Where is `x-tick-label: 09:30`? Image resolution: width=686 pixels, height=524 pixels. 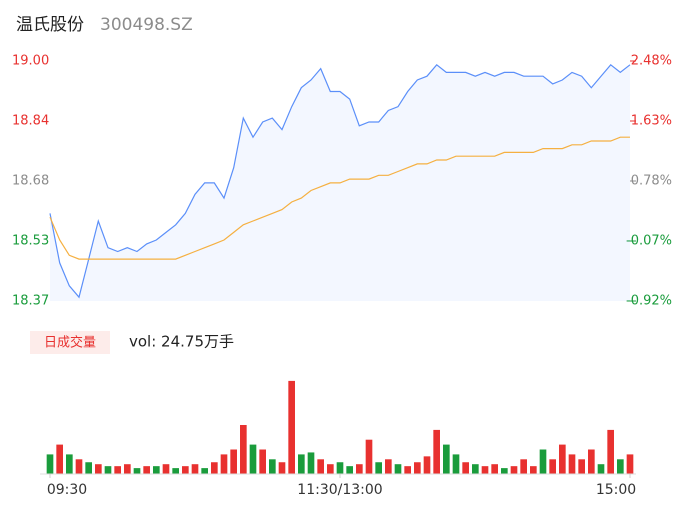 x-tick-label: 09:30 is located at coordinates (67, 490).